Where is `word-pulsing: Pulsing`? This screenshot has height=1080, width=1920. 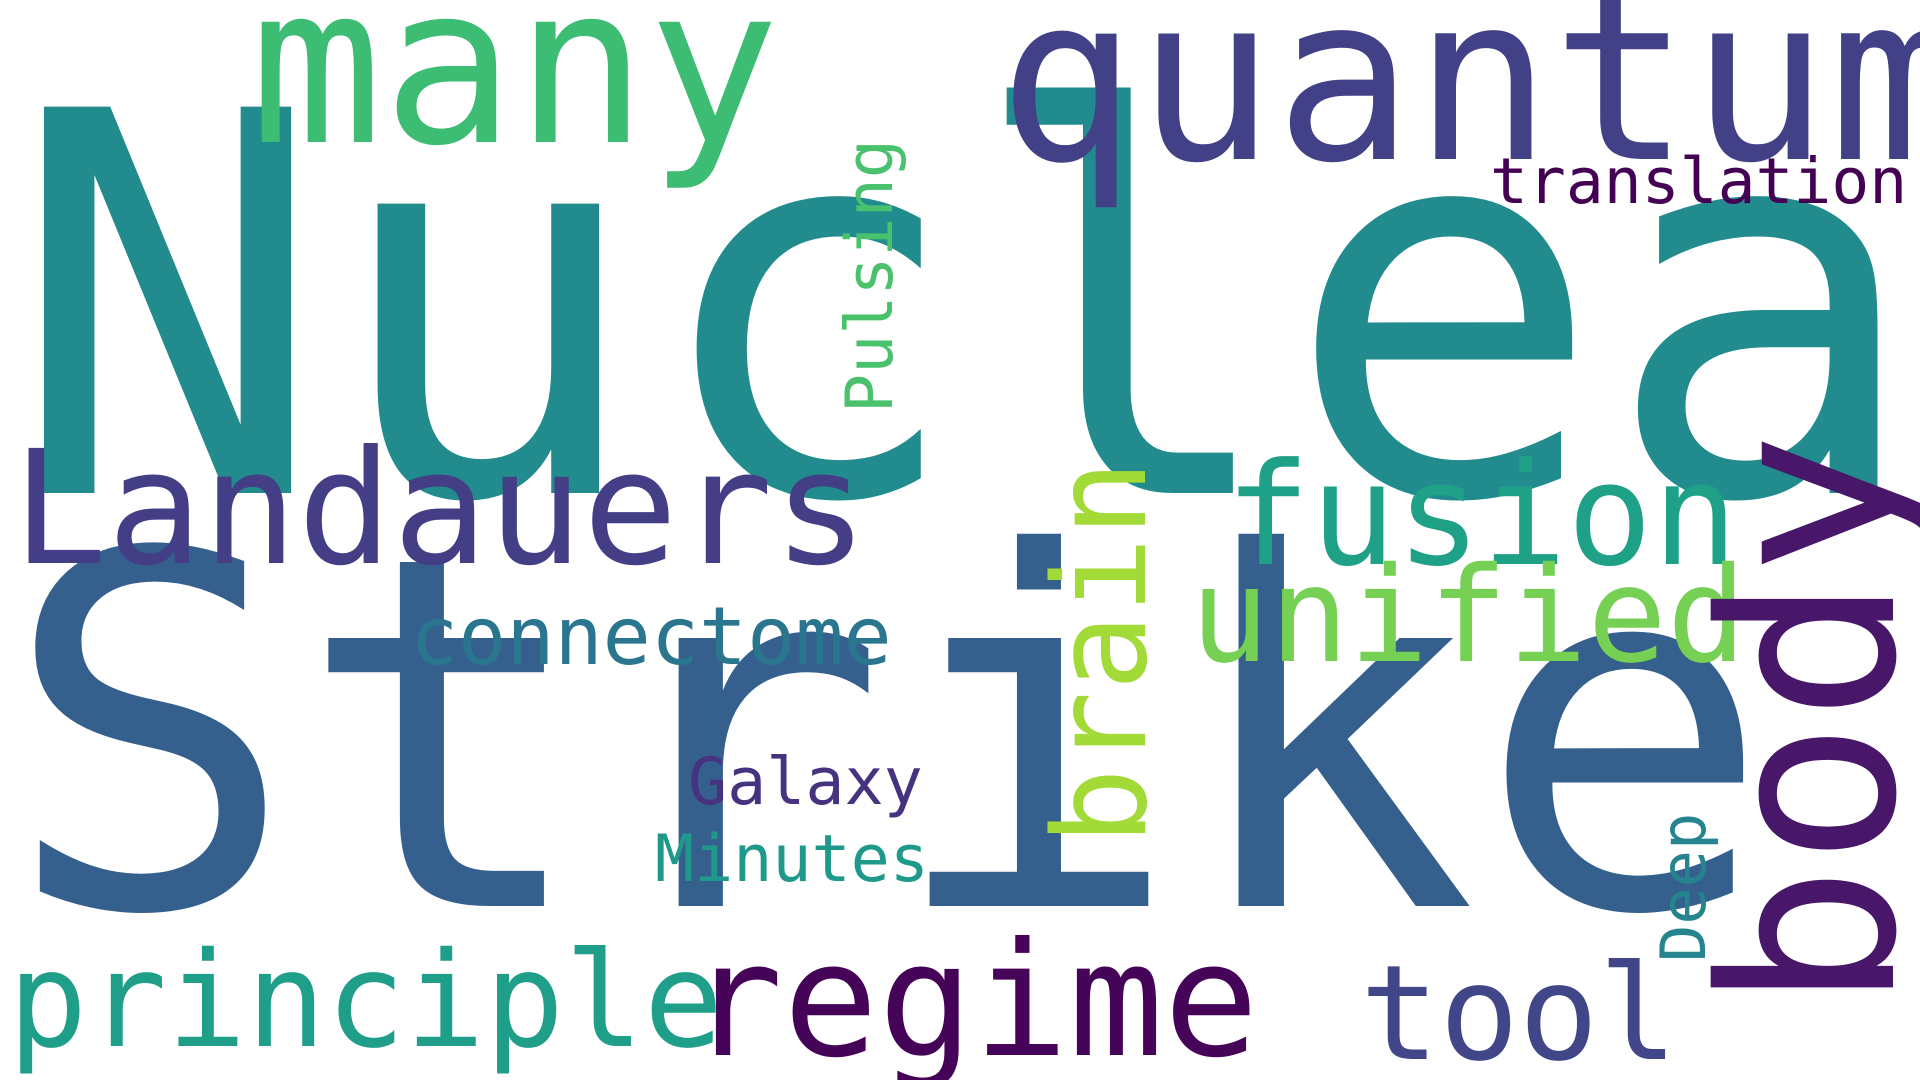 word-pulsing: Pulsing is located at coordinates (870, 276).